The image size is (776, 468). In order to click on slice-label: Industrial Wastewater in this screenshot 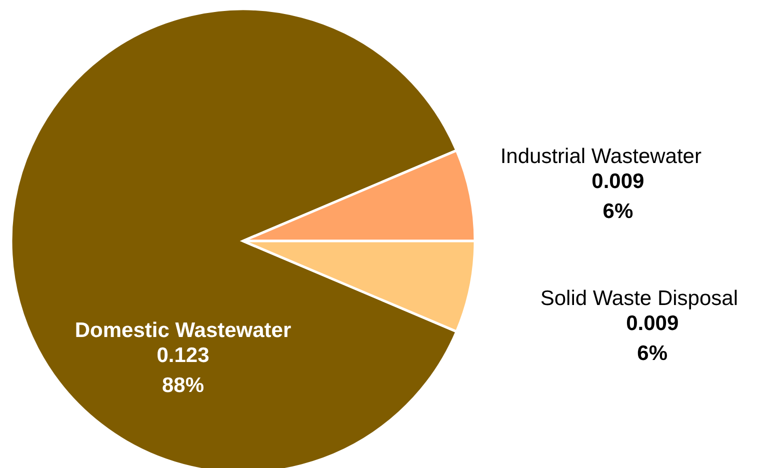, I will do `click(601, 156)`.